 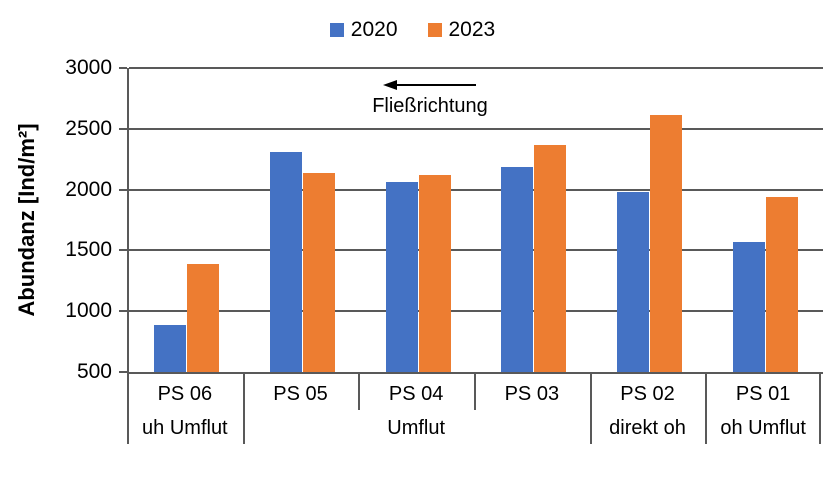 What do you see at coordinates (203, 317) in the screenshot?
I see `bar-2023-ps06` at bounding box center [203, 317].